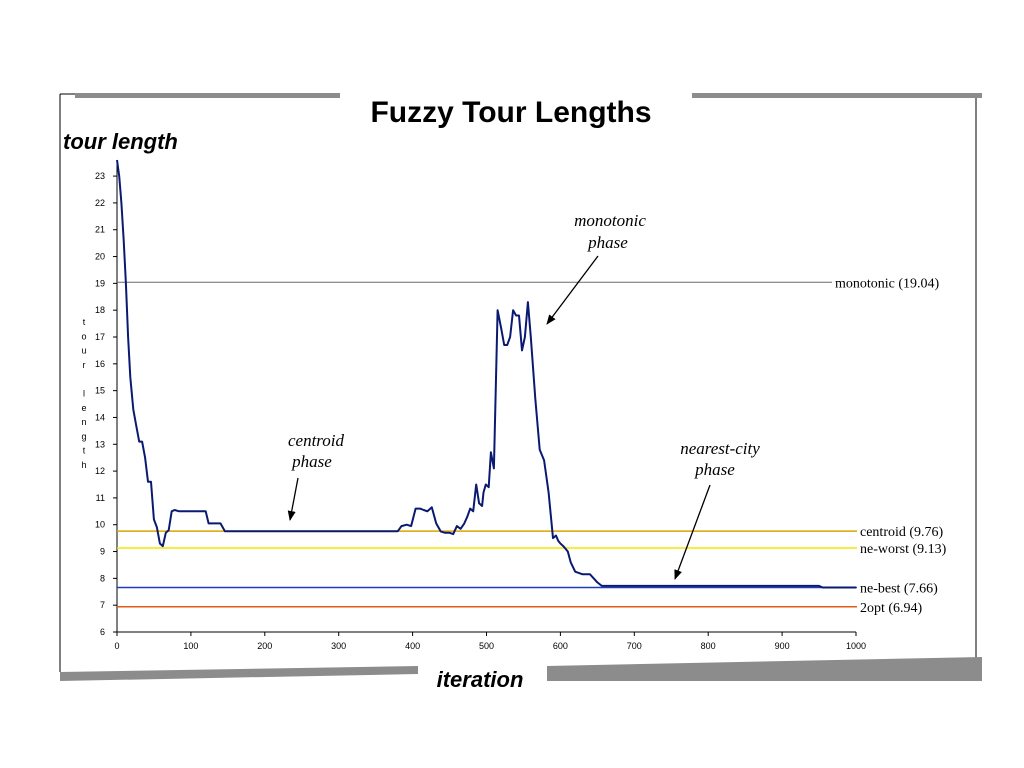  What do you see at coordinates (572, 290) in the screenshot?
I see `annotation-monotonic-arrow` at bounding box center [572, 290].